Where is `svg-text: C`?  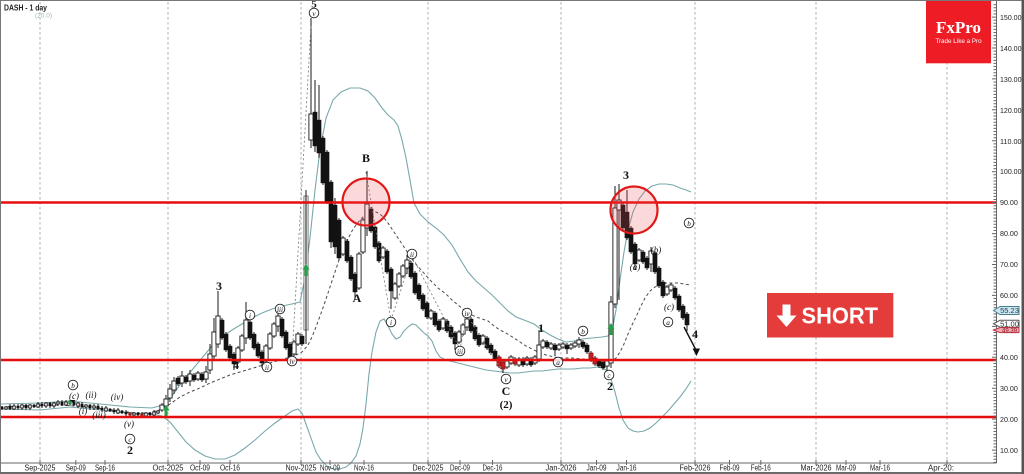
svg-text: C is located at coordinates (506, 391).